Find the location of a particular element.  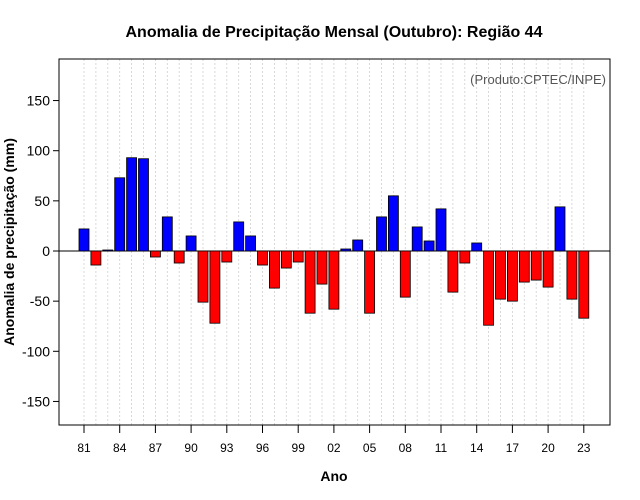

bar-1995 is located at coordinates (251, 243).